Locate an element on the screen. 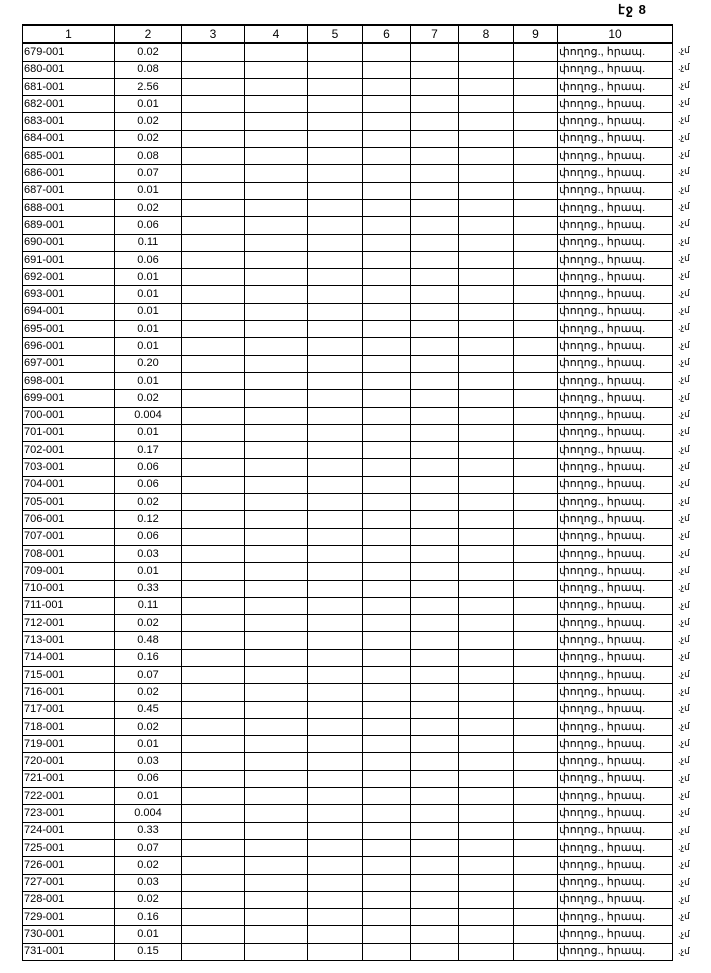  table-row: 708-001 0.03 փողոց., հրապ. is located at coordinates (347, 554).